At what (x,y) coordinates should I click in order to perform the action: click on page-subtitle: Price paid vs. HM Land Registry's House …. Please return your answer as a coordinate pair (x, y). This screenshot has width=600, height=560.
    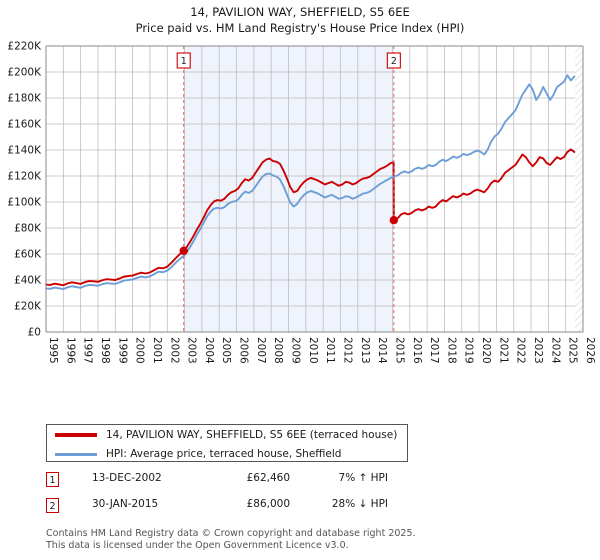
    Looking at the image, I should click on (300, 28).